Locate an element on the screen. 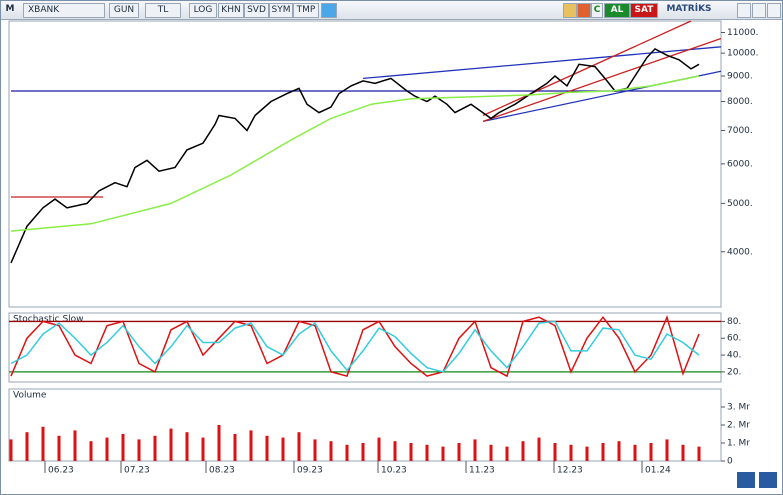 The width and height of the screenshot is (783, 495). x-tick-label: 11.23 is located at coordinates (482, 471).